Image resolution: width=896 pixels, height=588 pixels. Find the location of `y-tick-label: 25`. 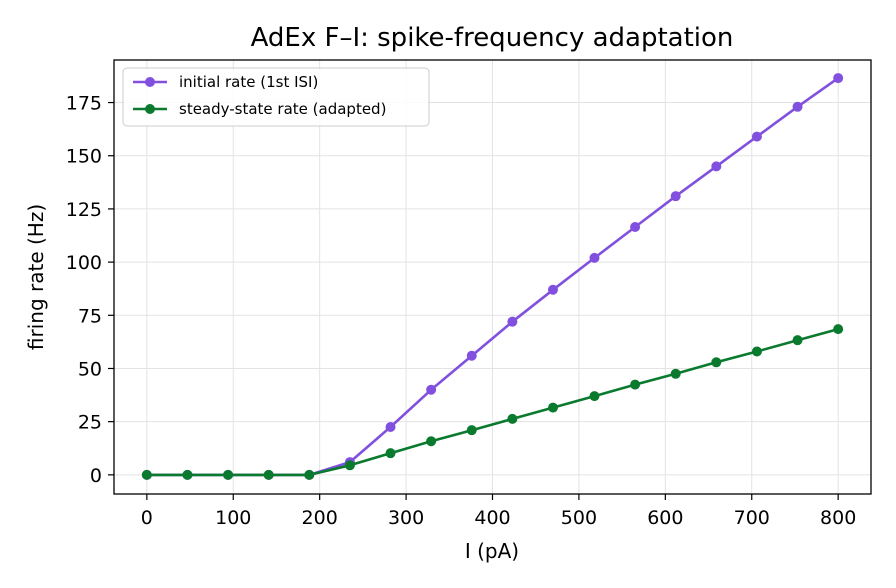

y-tick-label: 25 is located at coordinates (90, 423).